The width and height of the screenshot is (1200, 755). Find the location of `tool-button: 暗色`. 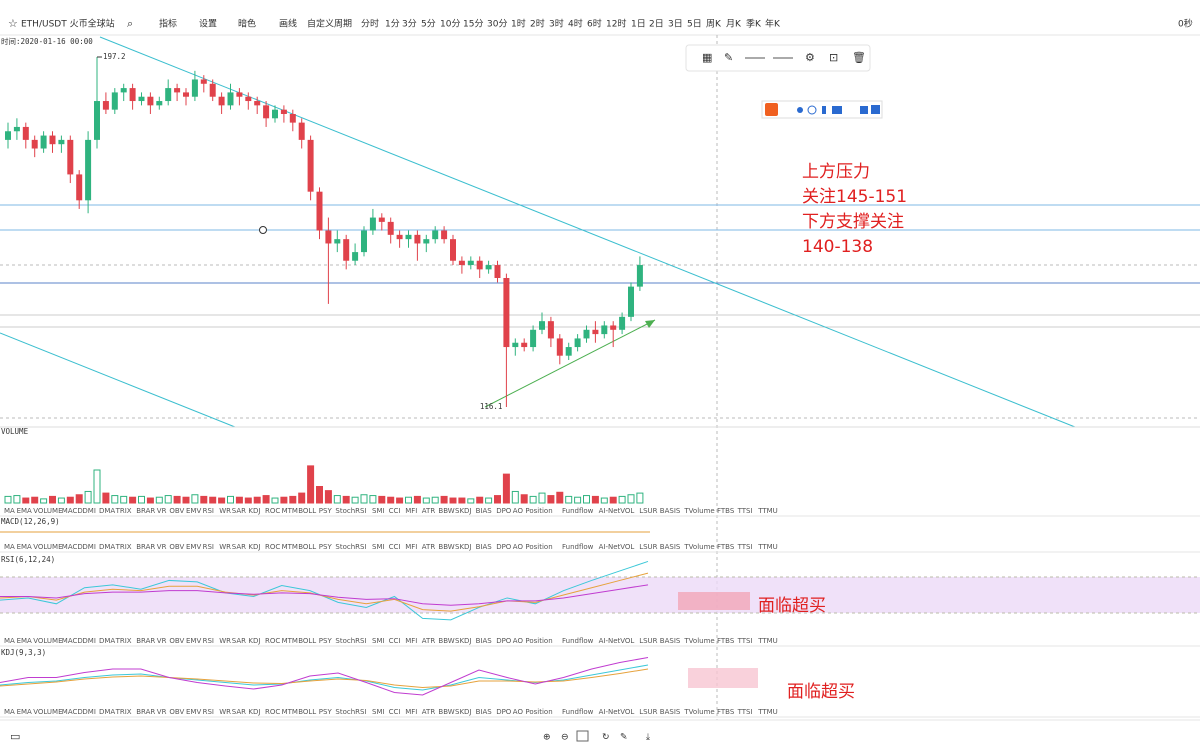

tool-button: 暗色 is located at coordinates (247, 24).